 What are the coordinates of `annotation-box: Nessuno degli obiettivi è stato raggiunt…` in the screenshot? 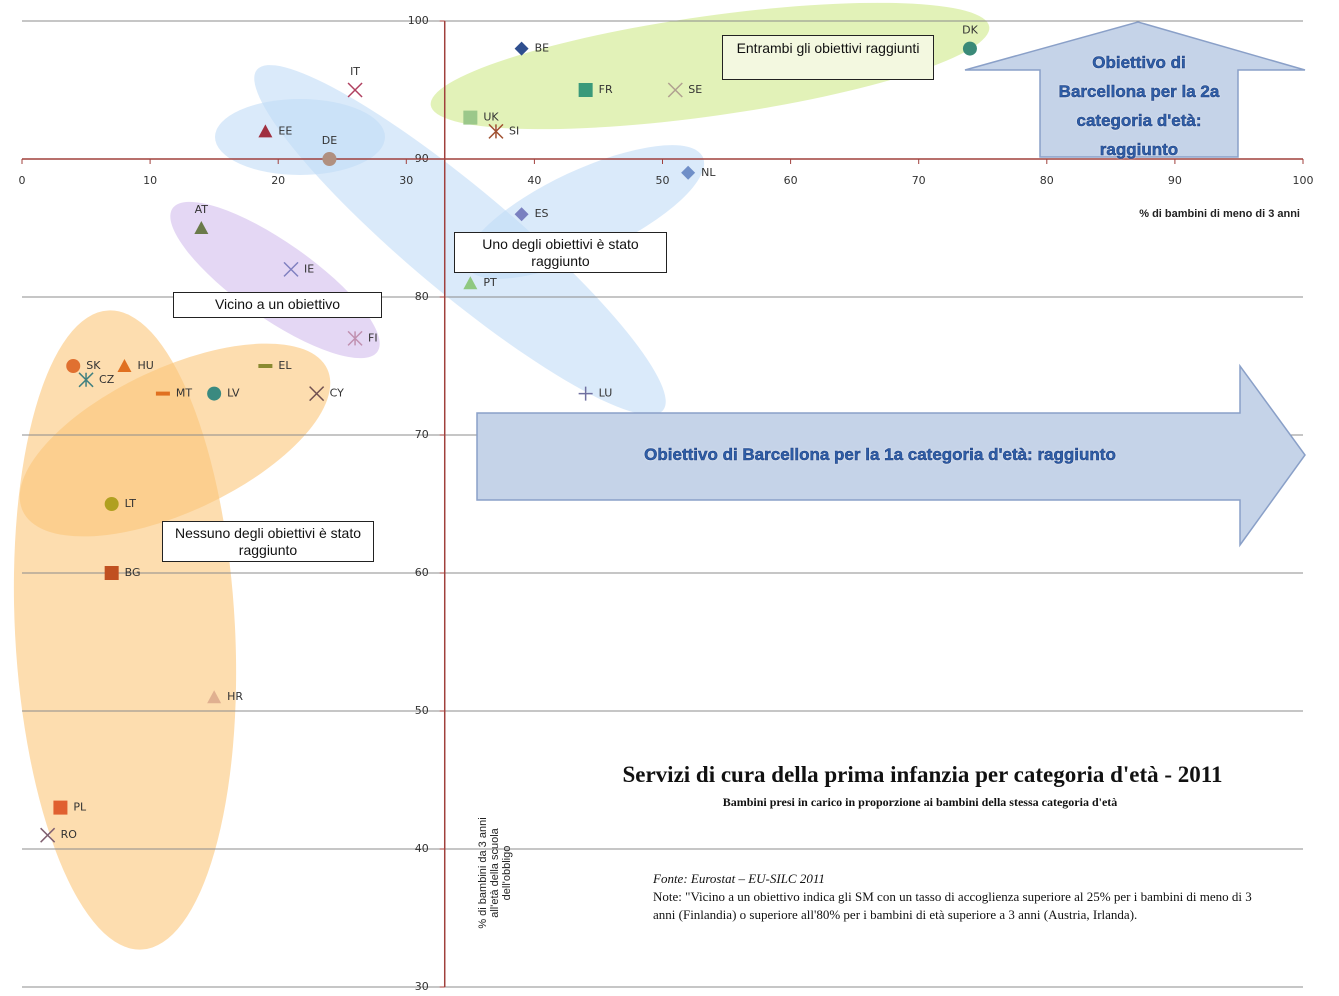 It's located at (268, 541).